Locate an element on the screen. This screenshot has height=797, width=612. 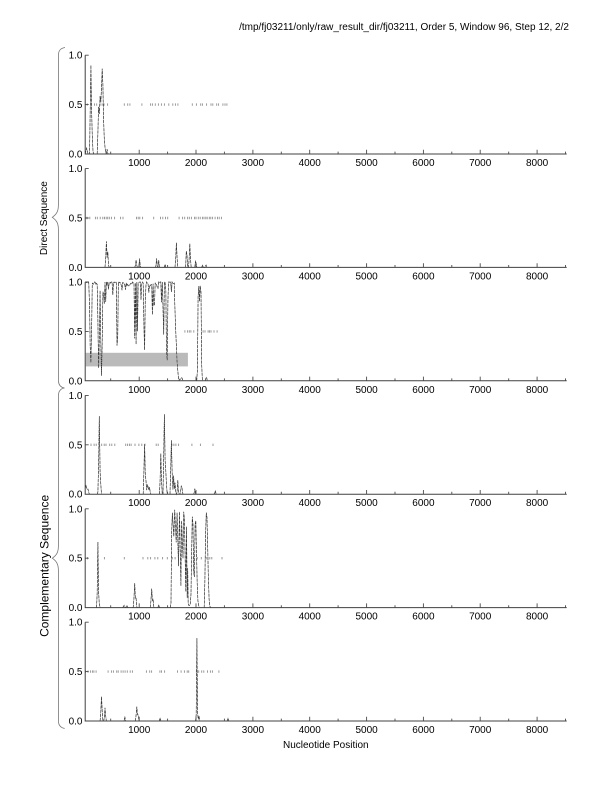
svg-text: Direct Sequence is located at coordinates (44, 218).